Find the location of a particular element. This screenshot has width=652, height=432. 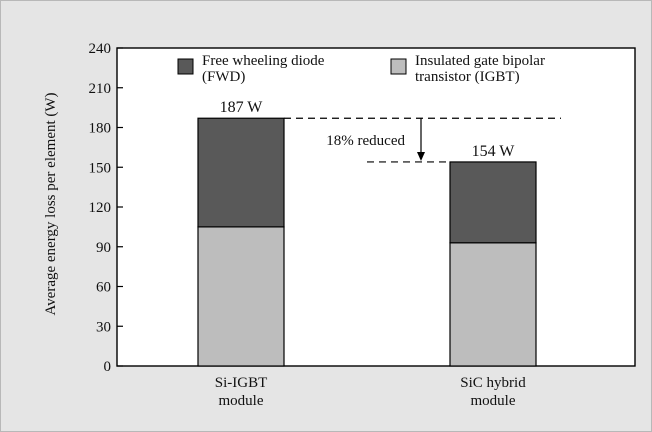

legend-swatch-fwd is located at coordinates (185, 66).